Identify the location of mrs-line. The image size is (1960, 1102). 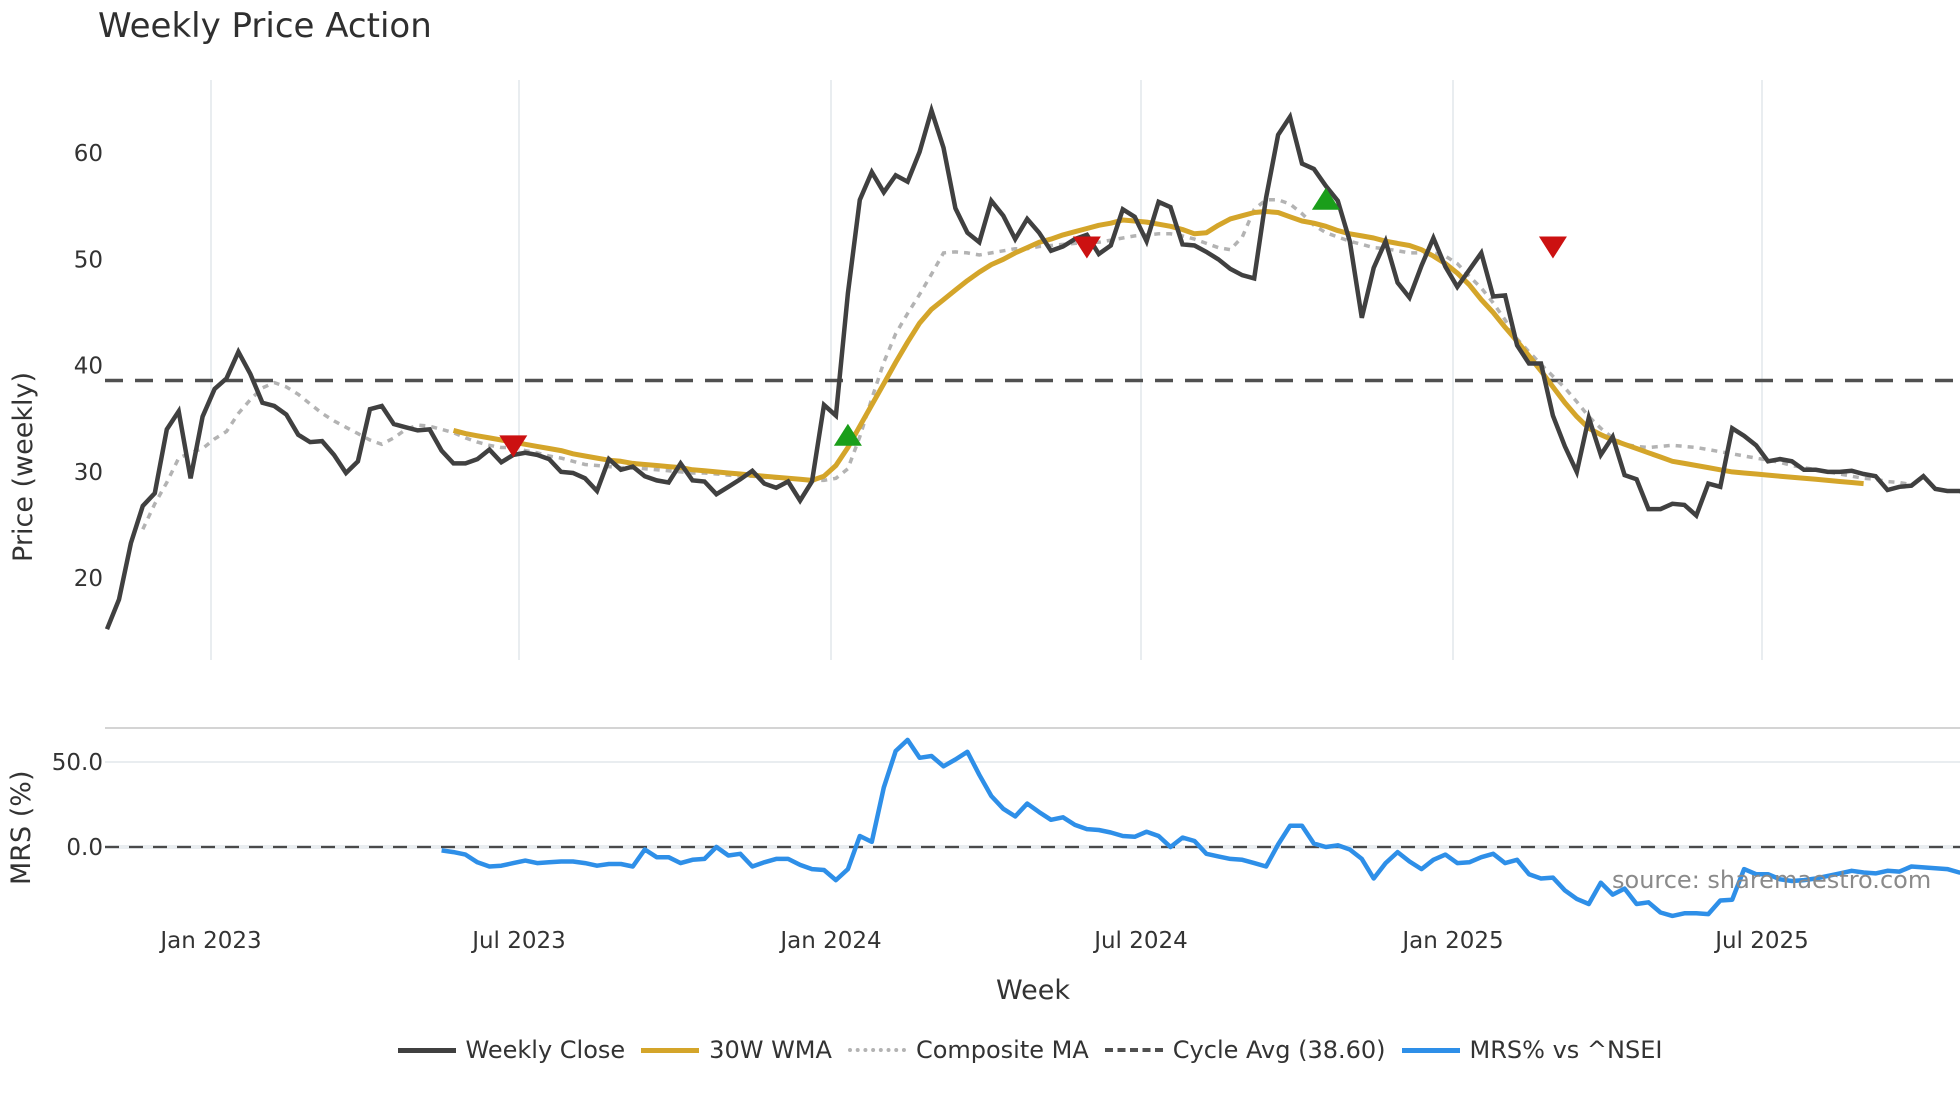
(1200, 828).